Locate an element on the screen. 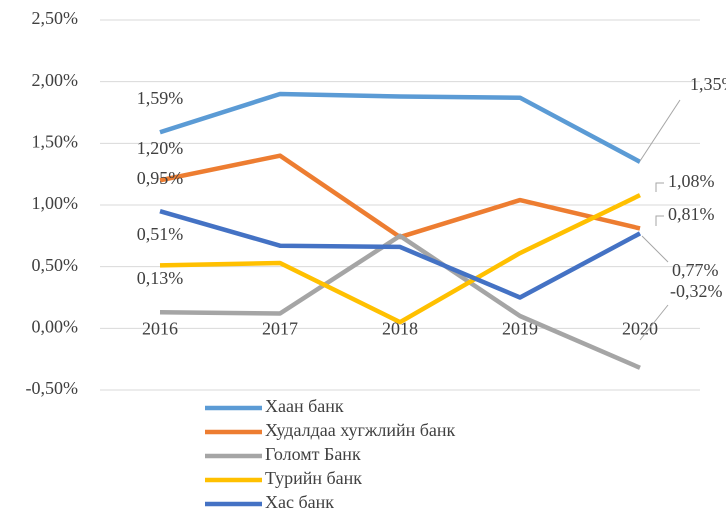 This screenshot has height=528, width=726. legend-label: Голомт Банк is located at coordinates (313, 454).